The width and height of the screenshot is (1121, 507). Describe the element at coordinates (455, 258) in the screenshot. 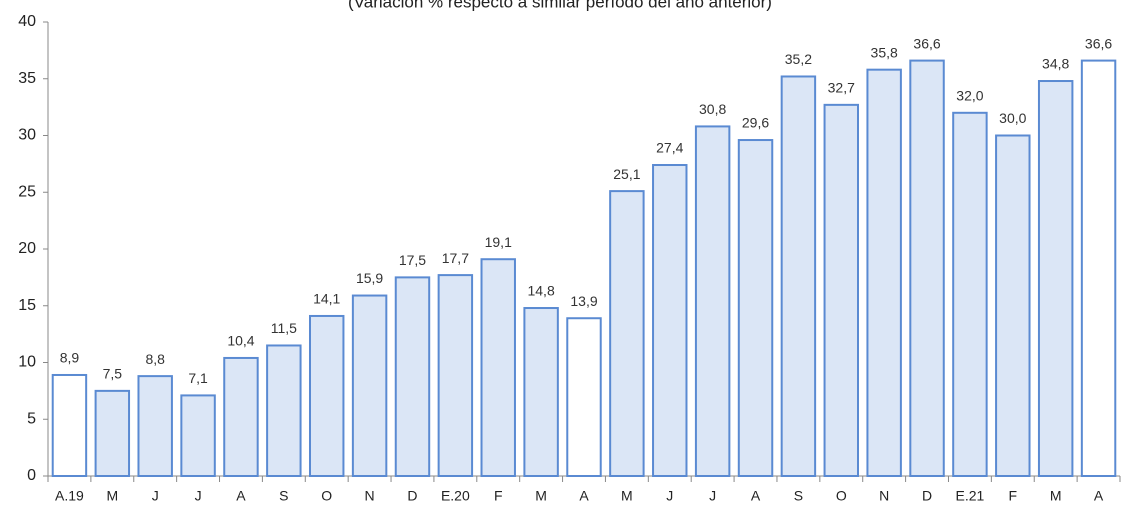

I see `value-label: 17,7` at that location.